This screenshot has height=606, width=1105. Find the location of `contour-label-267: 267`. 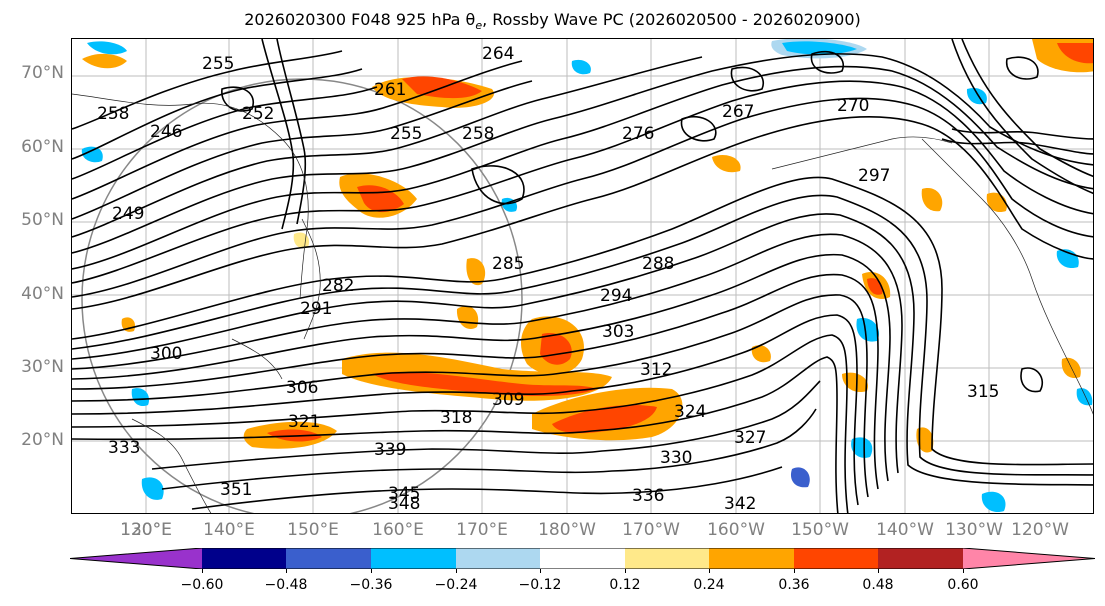

contour-label-267: 267 is located at coordinates (738, 112).